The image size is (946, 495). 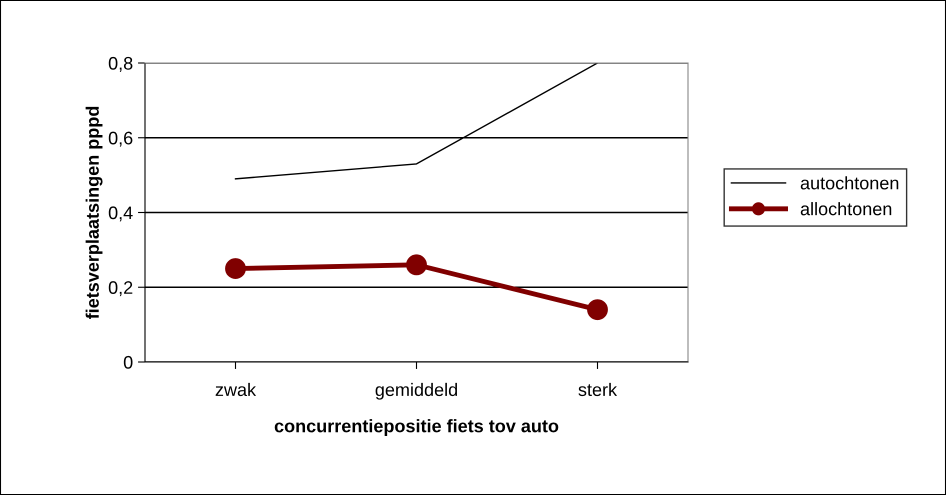 I want to click on y-tick-label: 0,8, so click(x=120, y=64).